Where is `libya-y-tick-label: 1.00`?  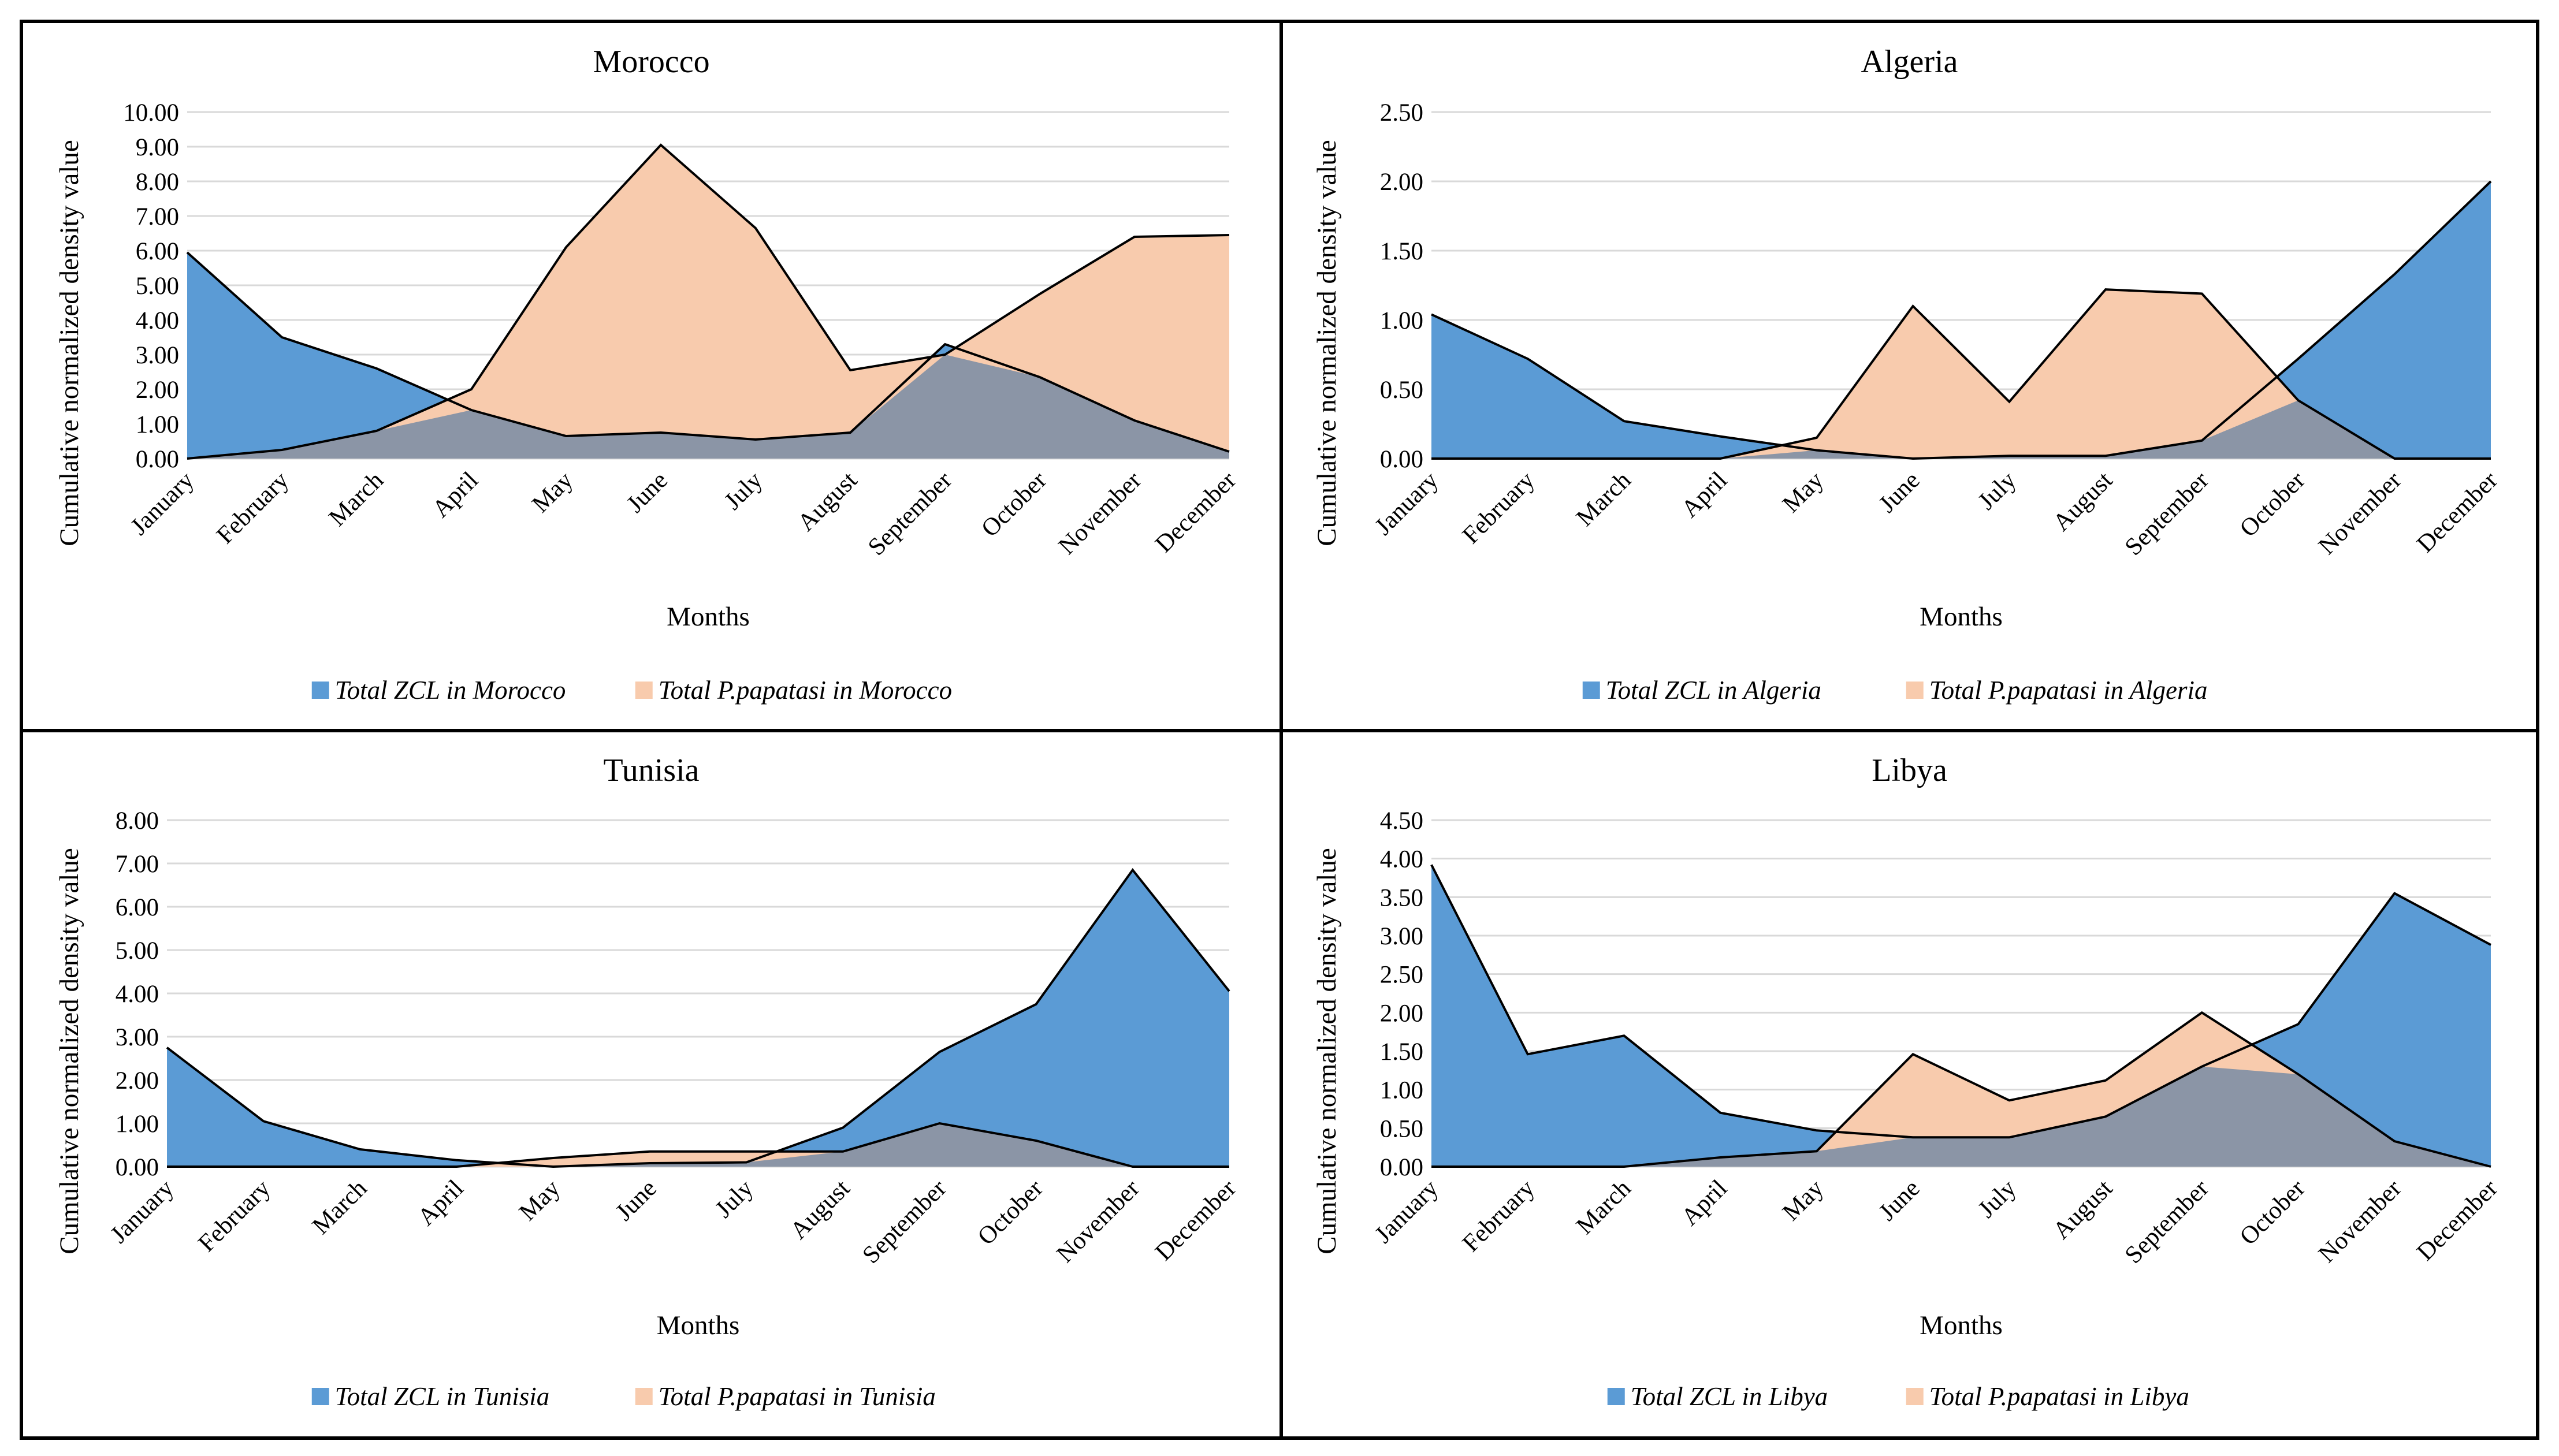
libya-y-tick-label: 1.00 is located at coordinates (1402, 1090).